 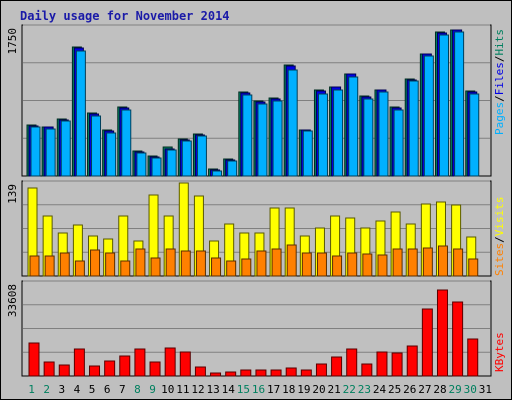 I want to click on x-tick-label-day-29: 29, so click(x=455, y=389).